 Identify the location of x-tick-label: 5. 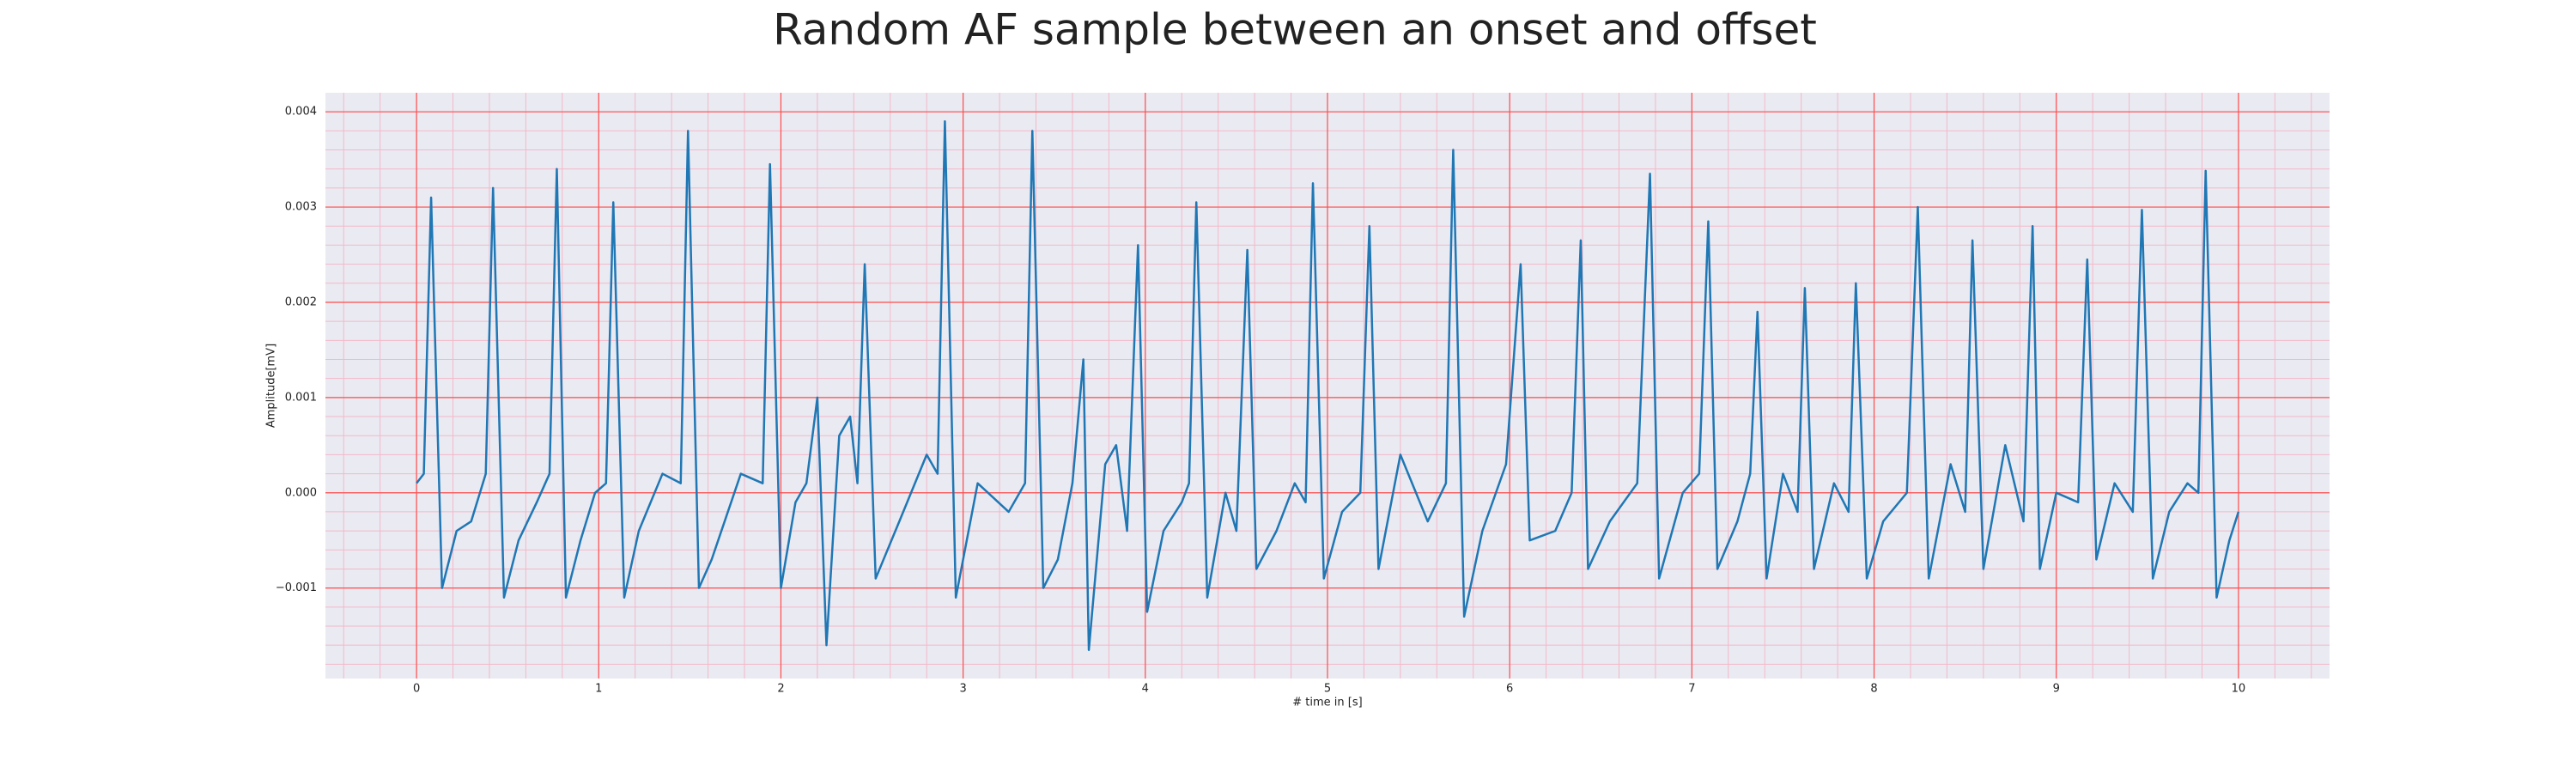
(1327, 689).